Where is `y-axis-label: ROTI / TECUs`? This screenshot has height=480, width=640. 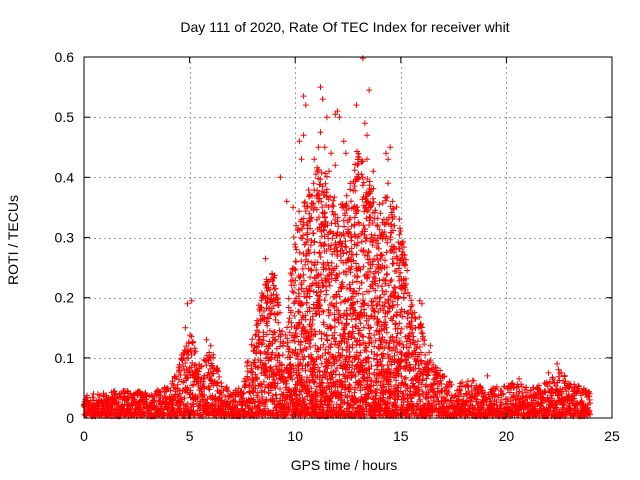
y-axis-label: ROTI / TECUs is located at coordinates (13, 240).